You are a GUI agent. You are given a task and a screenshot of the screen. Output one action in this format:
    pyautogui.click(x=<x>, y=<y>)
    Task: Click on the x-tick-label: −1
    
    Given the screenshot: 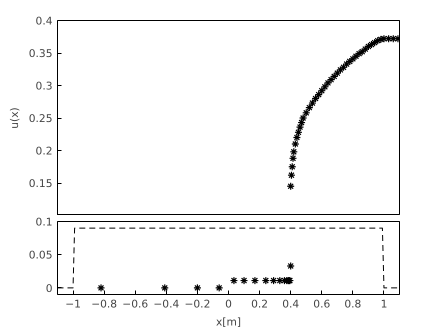 What is the action you would take?
    pyautogui.click(x=73, y=304)
    